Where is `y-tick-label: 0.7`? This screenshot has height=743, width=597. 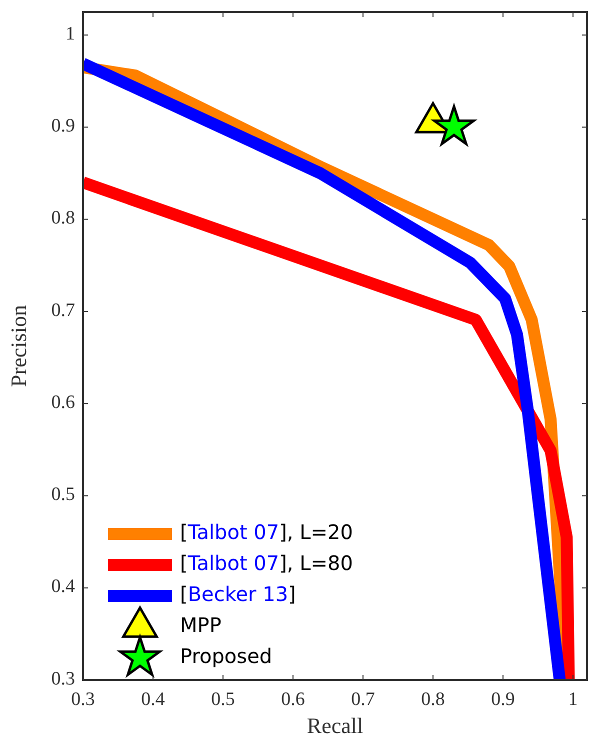
y-tick-label: 0.7 is located at coordinates (63, 310).